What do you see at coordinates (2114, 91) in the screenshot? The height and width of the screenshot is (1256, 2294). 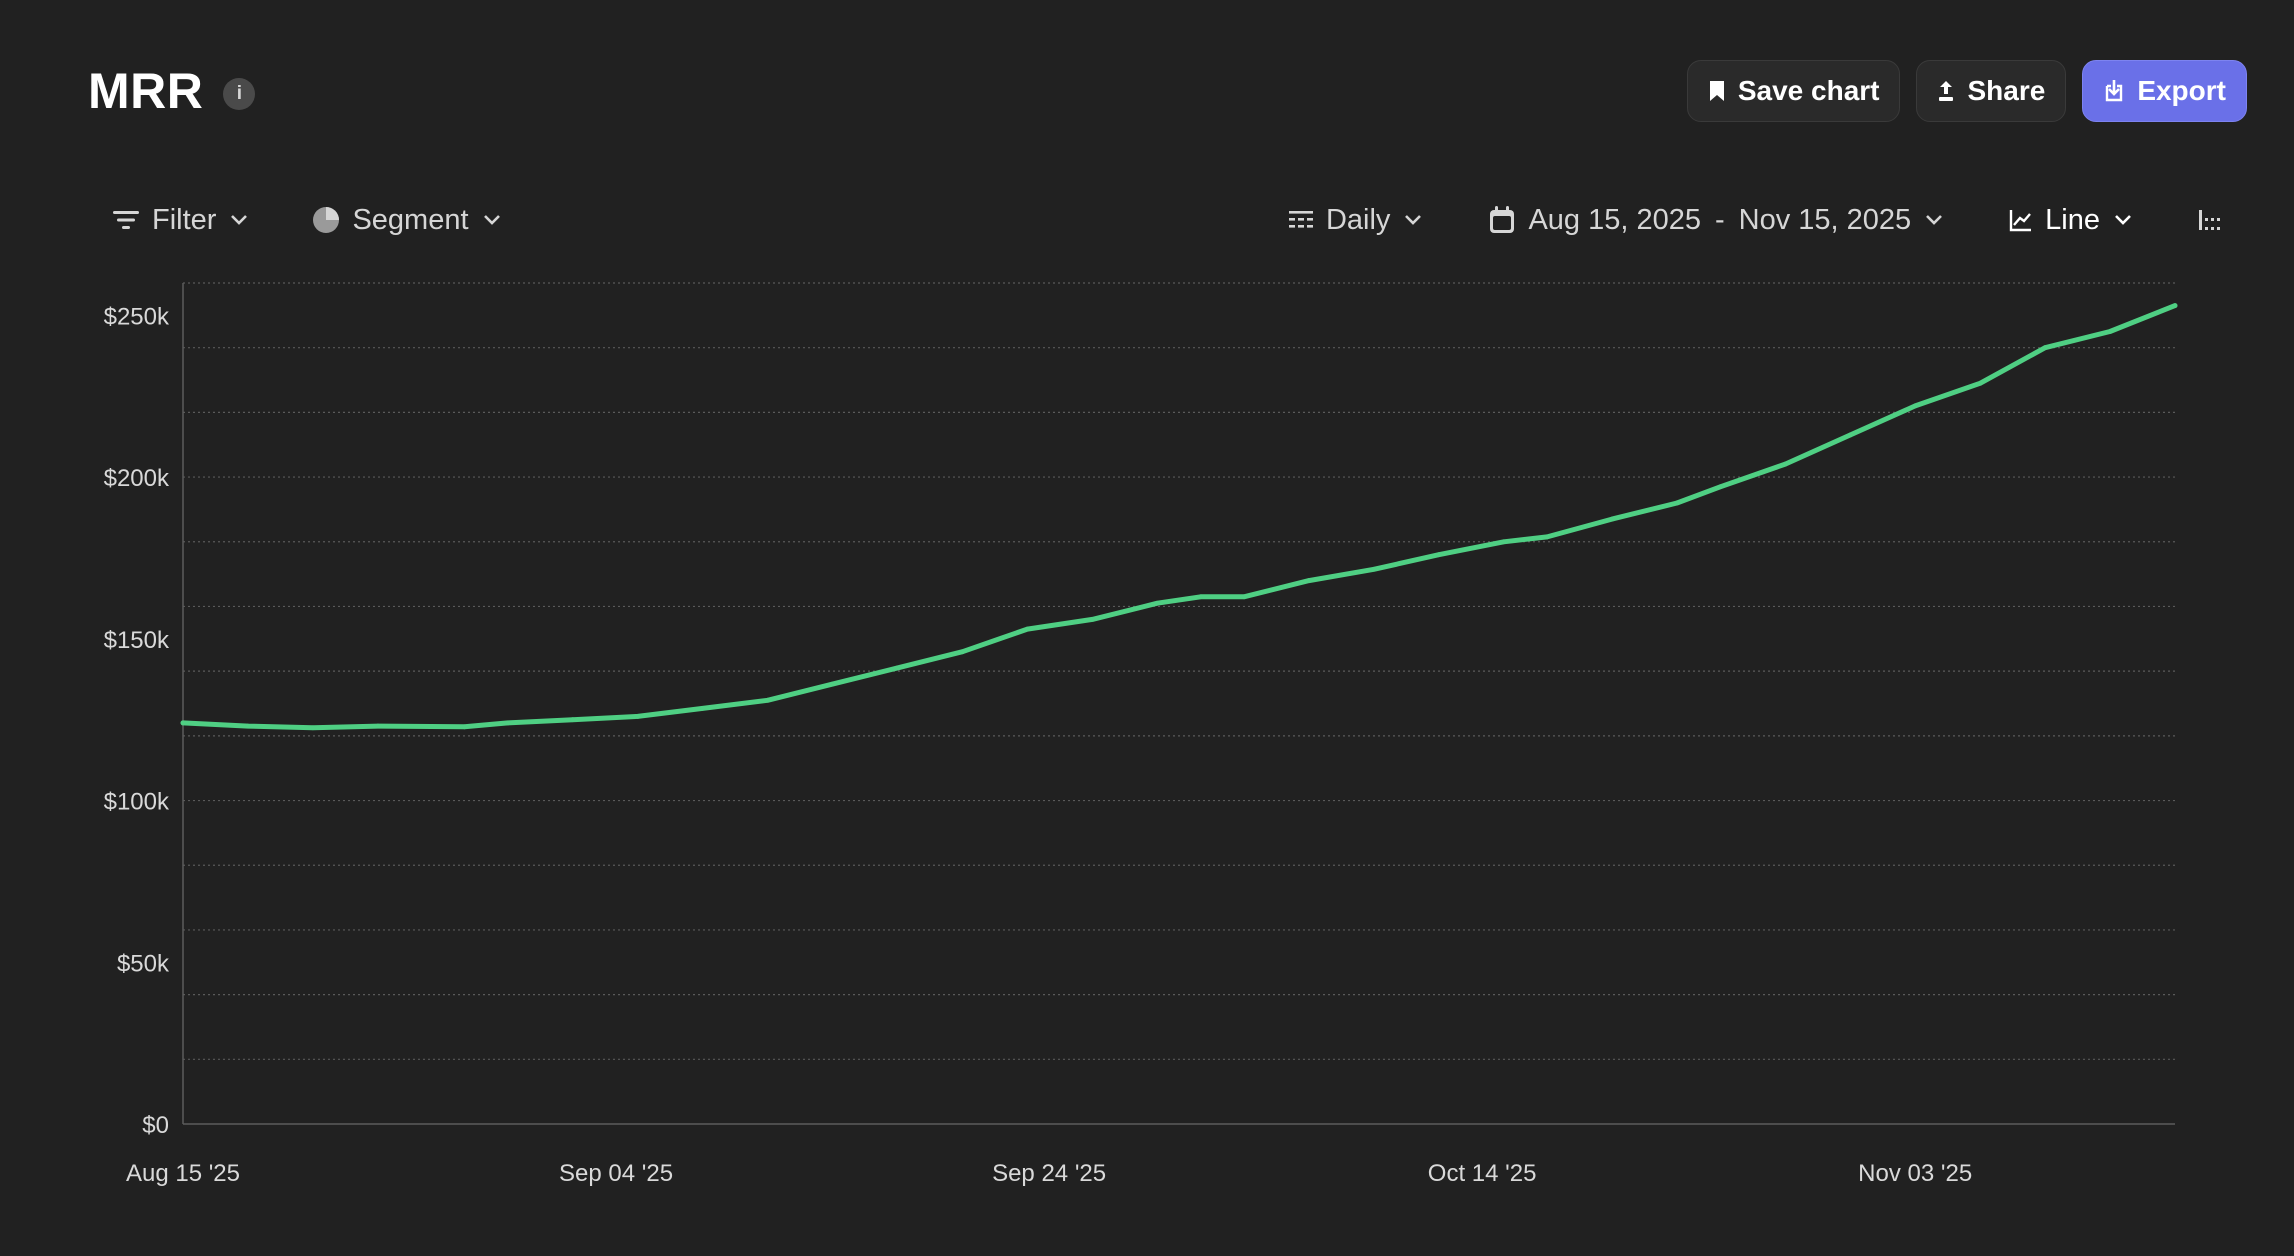 I see `export-icon` at bounding box center [2114, 91].